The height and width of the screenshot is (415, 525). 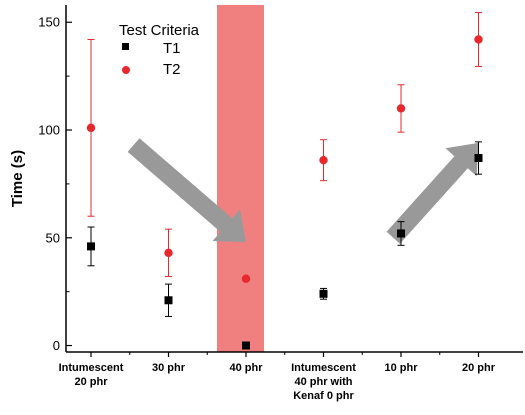 What do you see at coordinates (91, 375) in the screenshot?
I see `x-tick-label: Intumescent 20 phr` at bounding box center [91, 375].